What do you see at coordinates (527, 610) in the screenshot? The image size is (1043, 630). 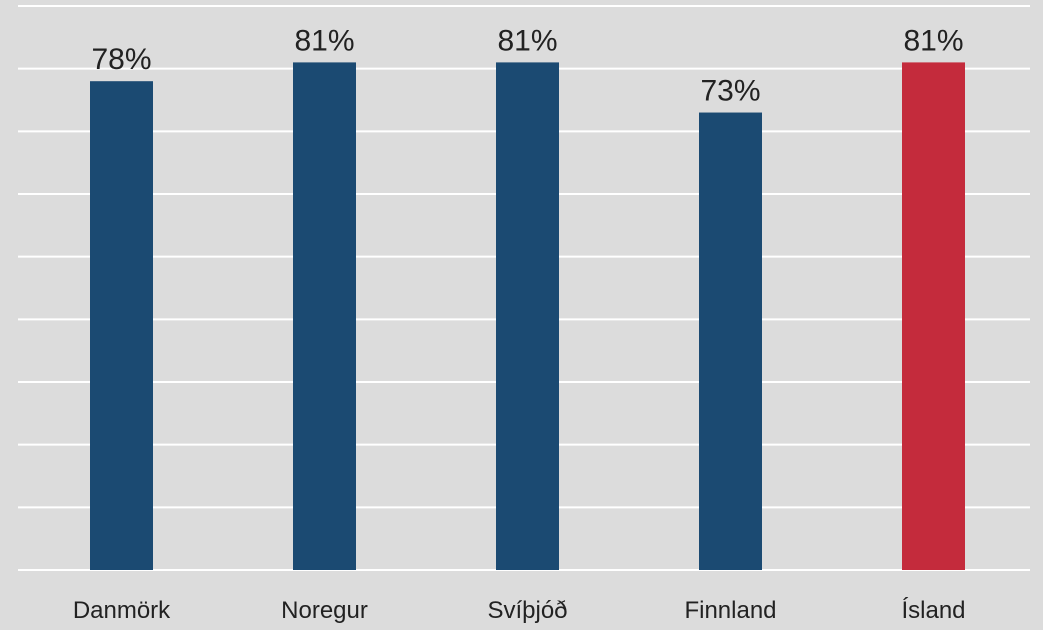 I see `x-tick-label: Svíþjóð` at bounding box center [527, 610].